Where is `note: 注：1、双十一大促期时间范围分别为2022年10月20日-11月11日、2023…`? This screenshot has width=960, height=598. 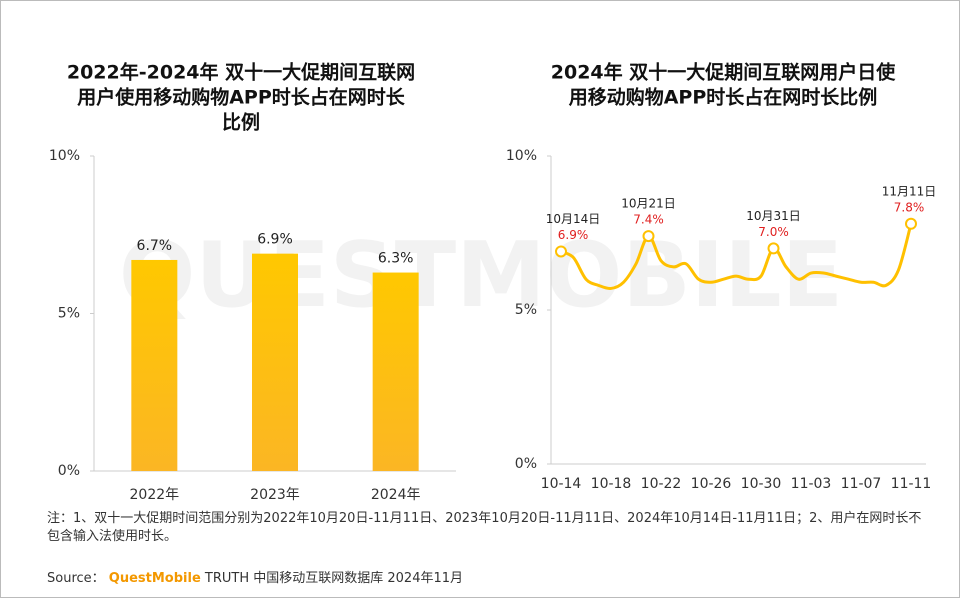 note: 注：1、双十一大促期时间范围分别为2022年10月20日-11月11日、2023… is located at coordinates (484, 527).